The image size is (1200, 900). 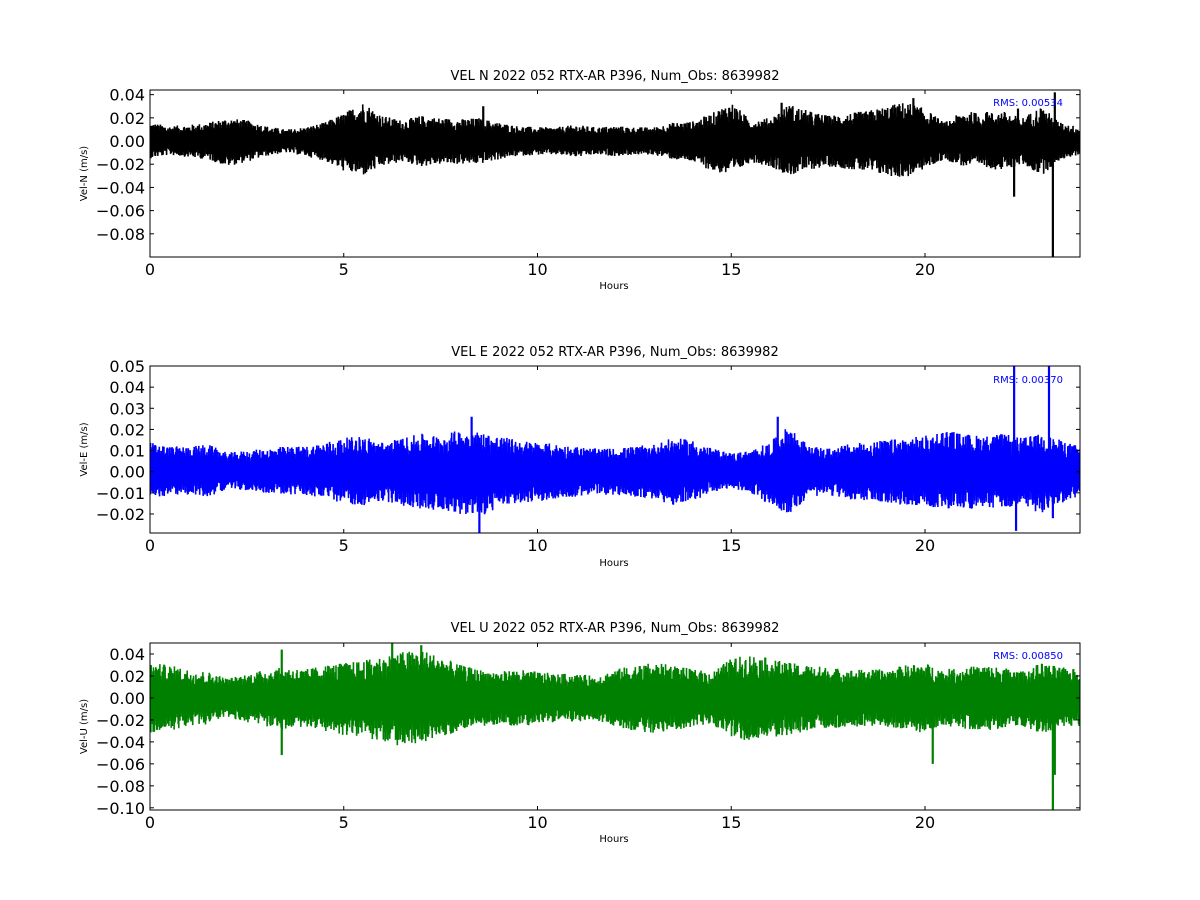 I want to click on y-axis-label: Vel-N (m/s), so click(x=84, y=173).